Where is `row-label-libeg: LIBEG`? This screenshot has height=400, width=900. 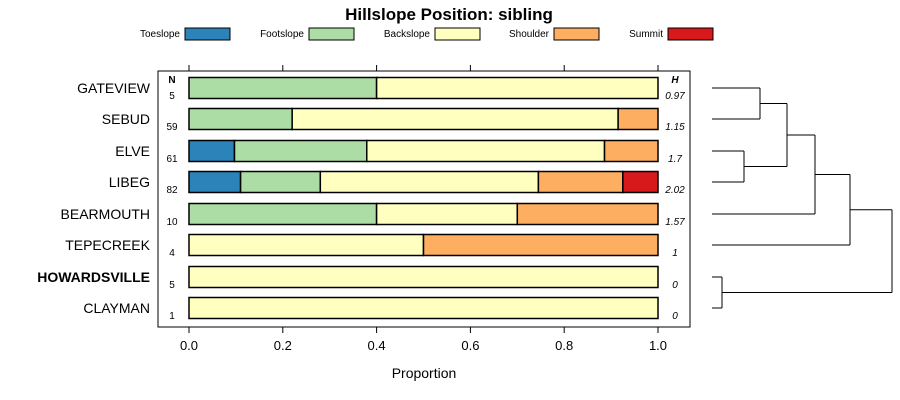 row-label-libeg: LIBEG is located at coordinates (129, 182).